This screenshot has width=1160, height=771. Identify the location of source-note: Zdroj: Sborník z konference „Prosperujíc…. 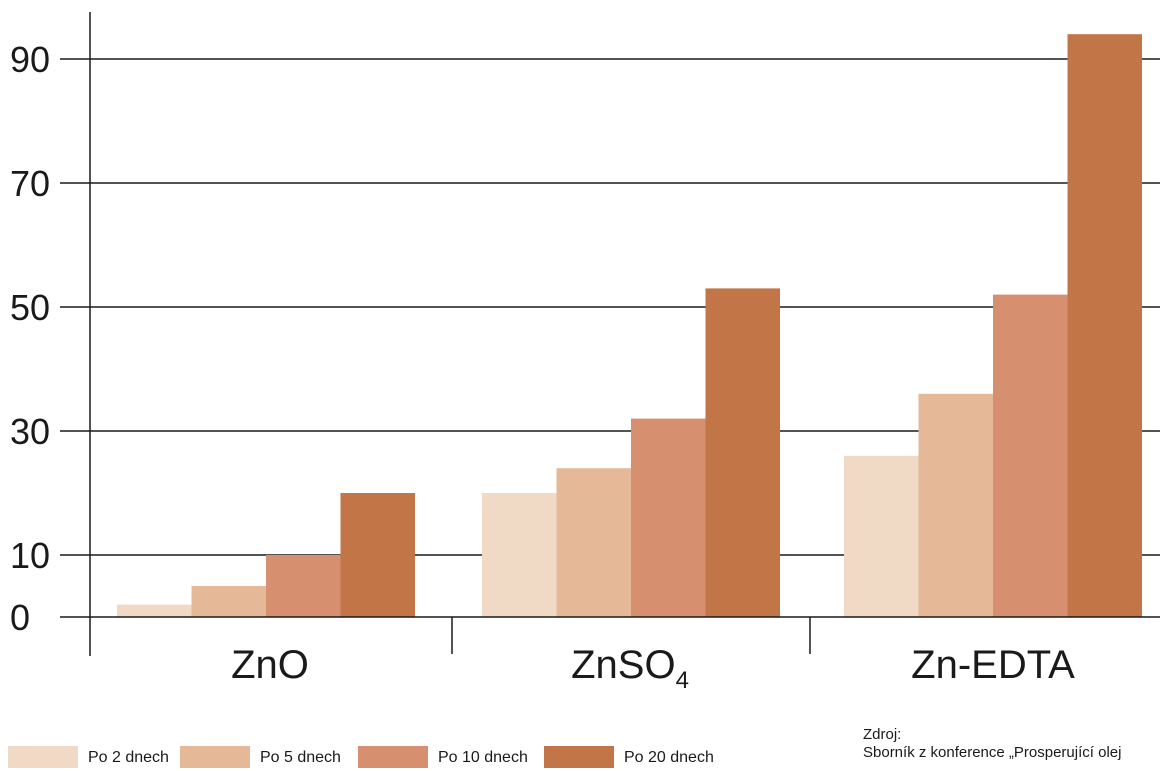
(1011, 748).